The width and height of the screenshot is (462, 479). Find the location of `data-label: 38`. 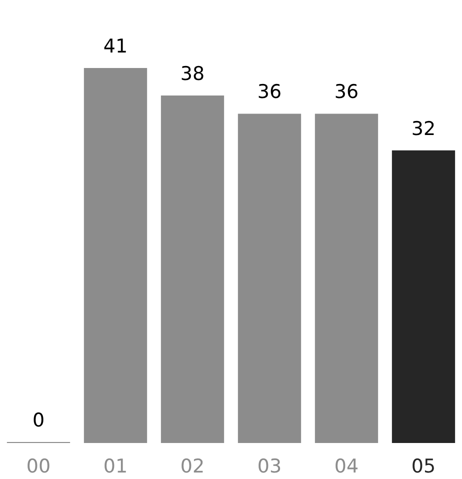

data-label: 38 is located at coordinates (192, 73).